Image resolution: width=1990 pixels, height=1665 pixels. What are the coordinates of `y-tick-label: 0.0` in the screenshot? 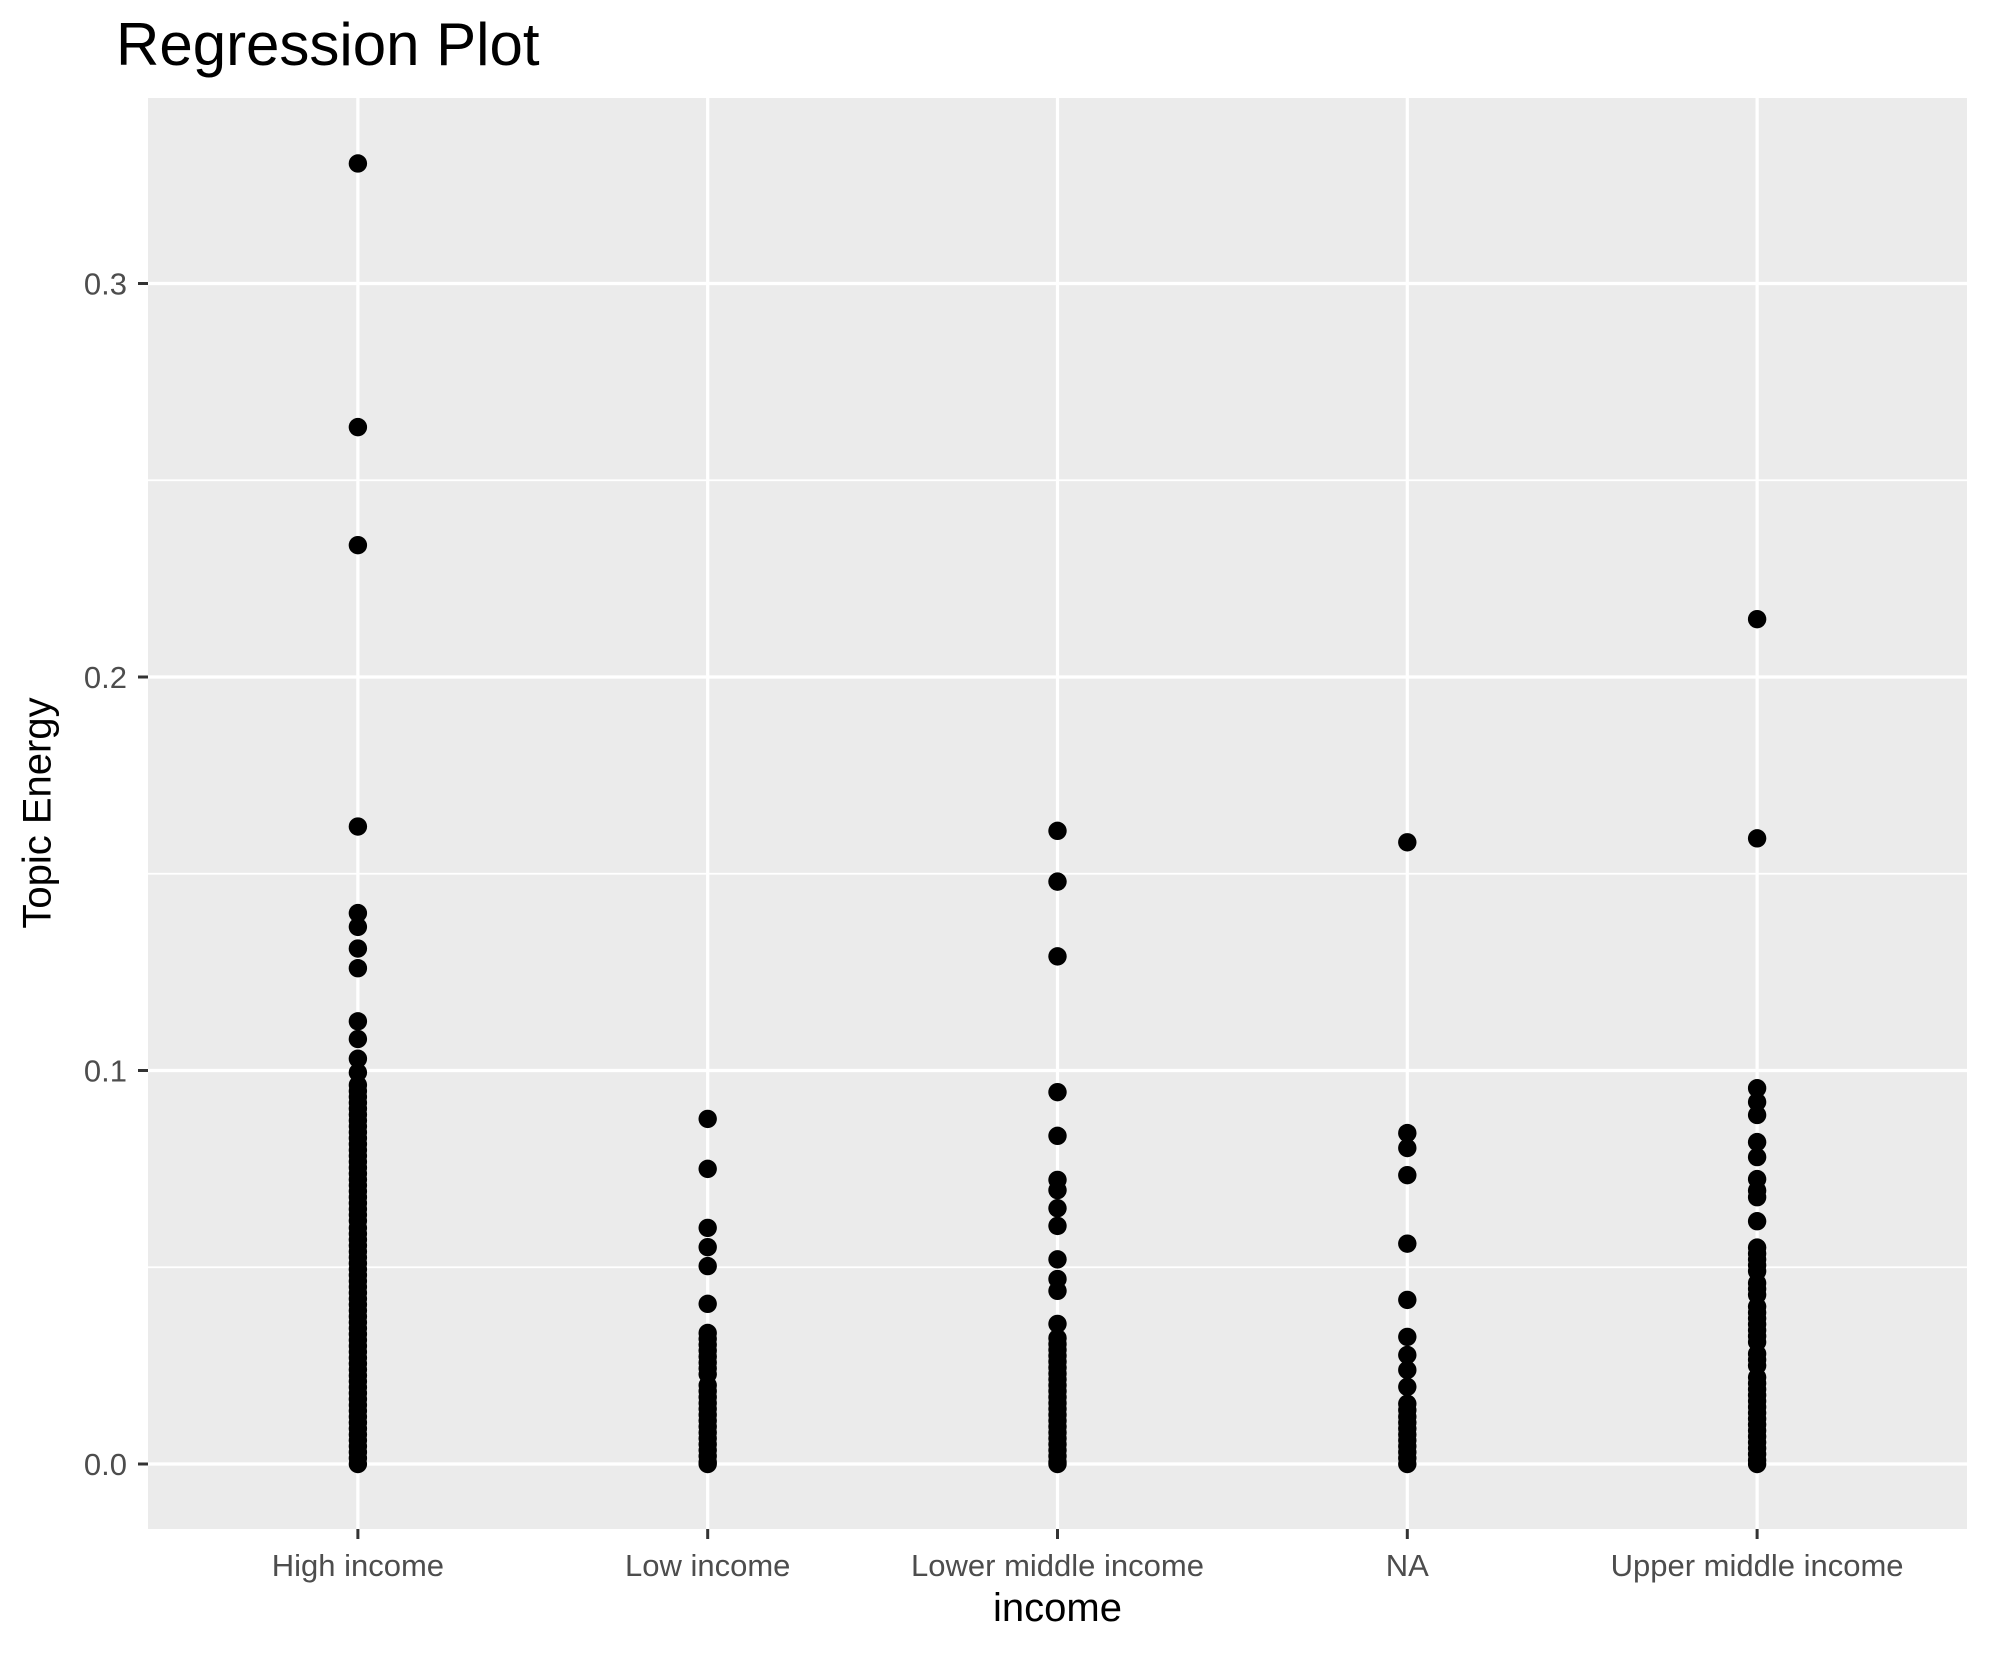 It's located at (105, 1464).